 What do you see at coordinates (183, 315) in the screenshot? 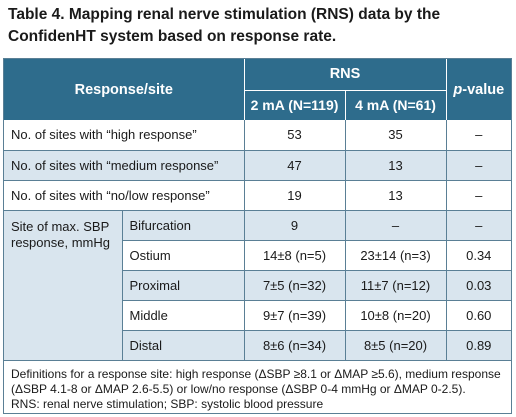
I see `site-label: Middle` at bounding box center [183, 315].